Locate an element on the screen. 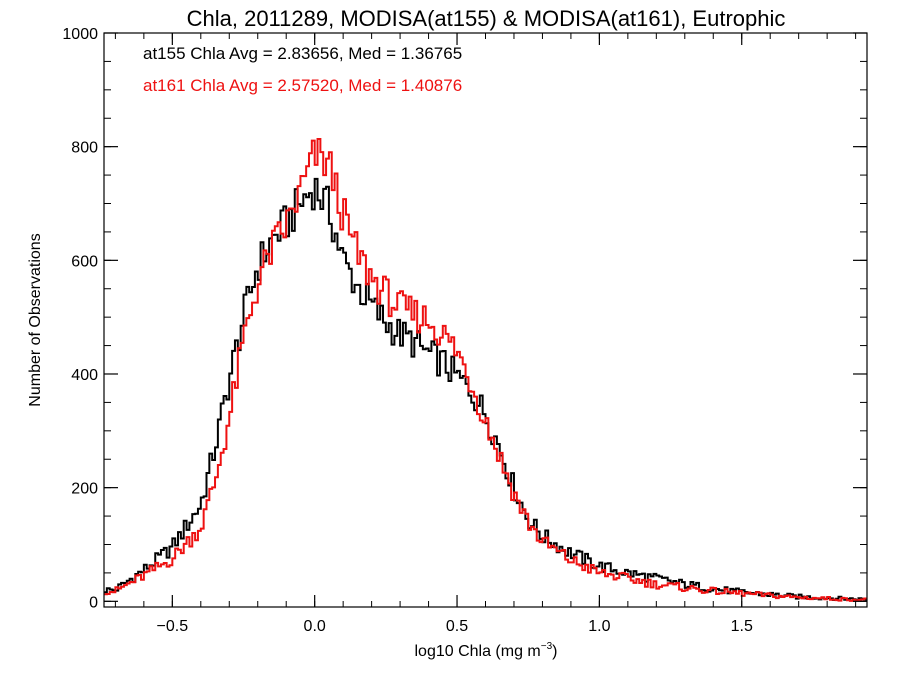  y-tick-label: 400 is located at coordinates (84, 375).